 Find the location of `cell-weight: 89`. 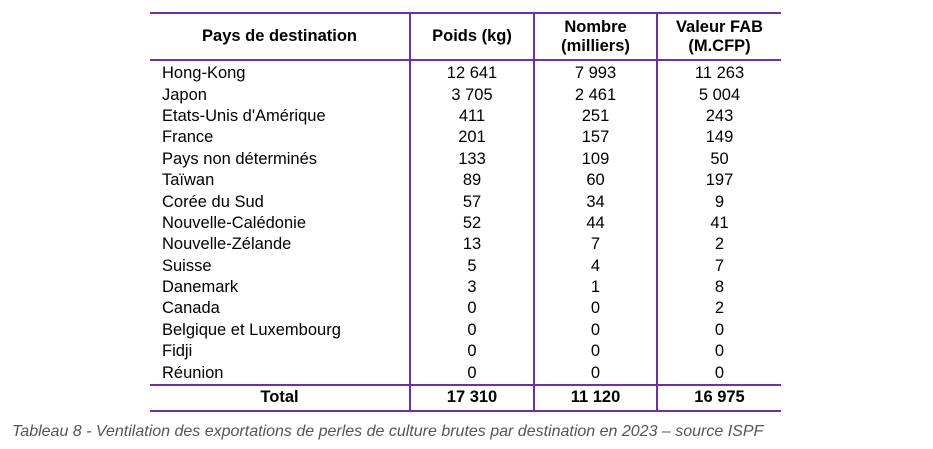

cell-weight: 89 is located at coordinates (471, 180).